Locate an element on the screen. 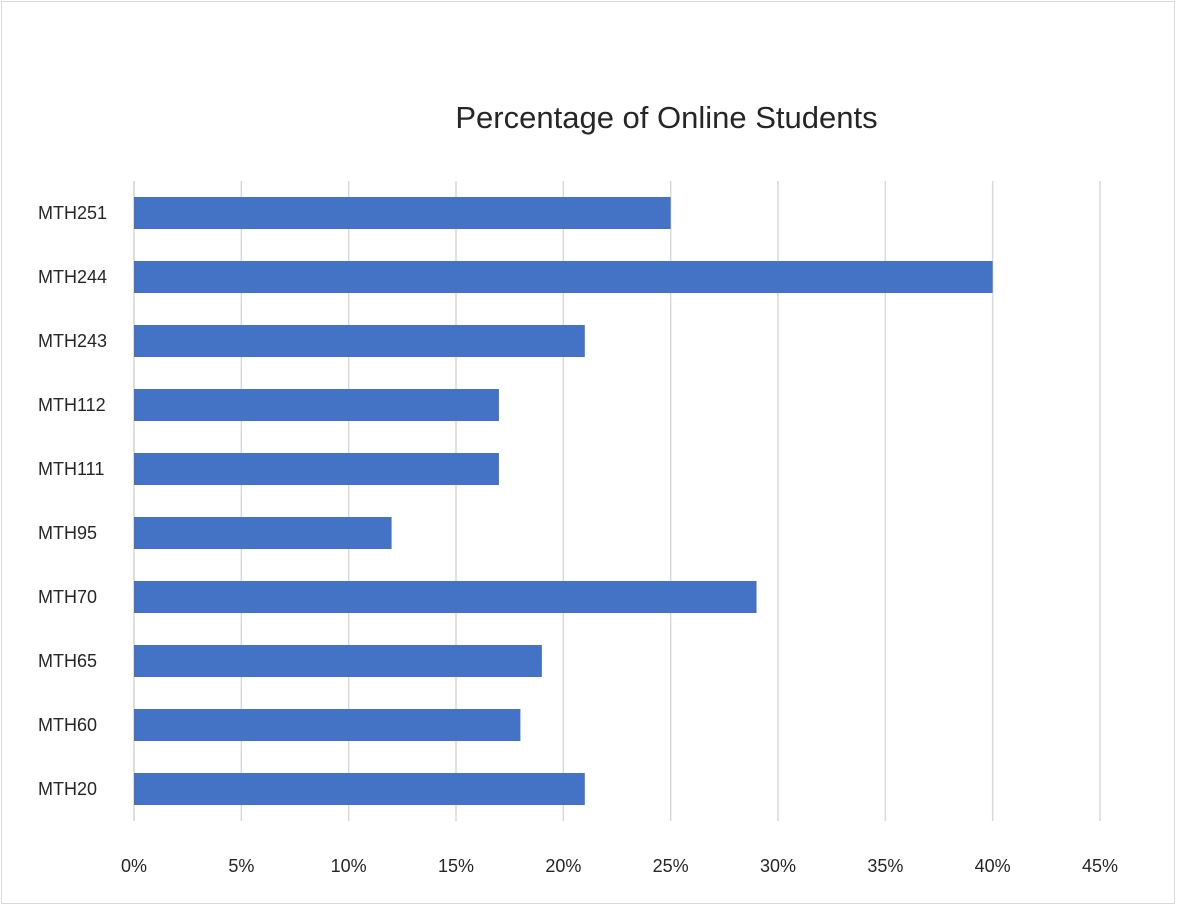 The height and width of the screenshot is (907, 1178). x-tick-label: 20% is located at coordinates (563, 866).